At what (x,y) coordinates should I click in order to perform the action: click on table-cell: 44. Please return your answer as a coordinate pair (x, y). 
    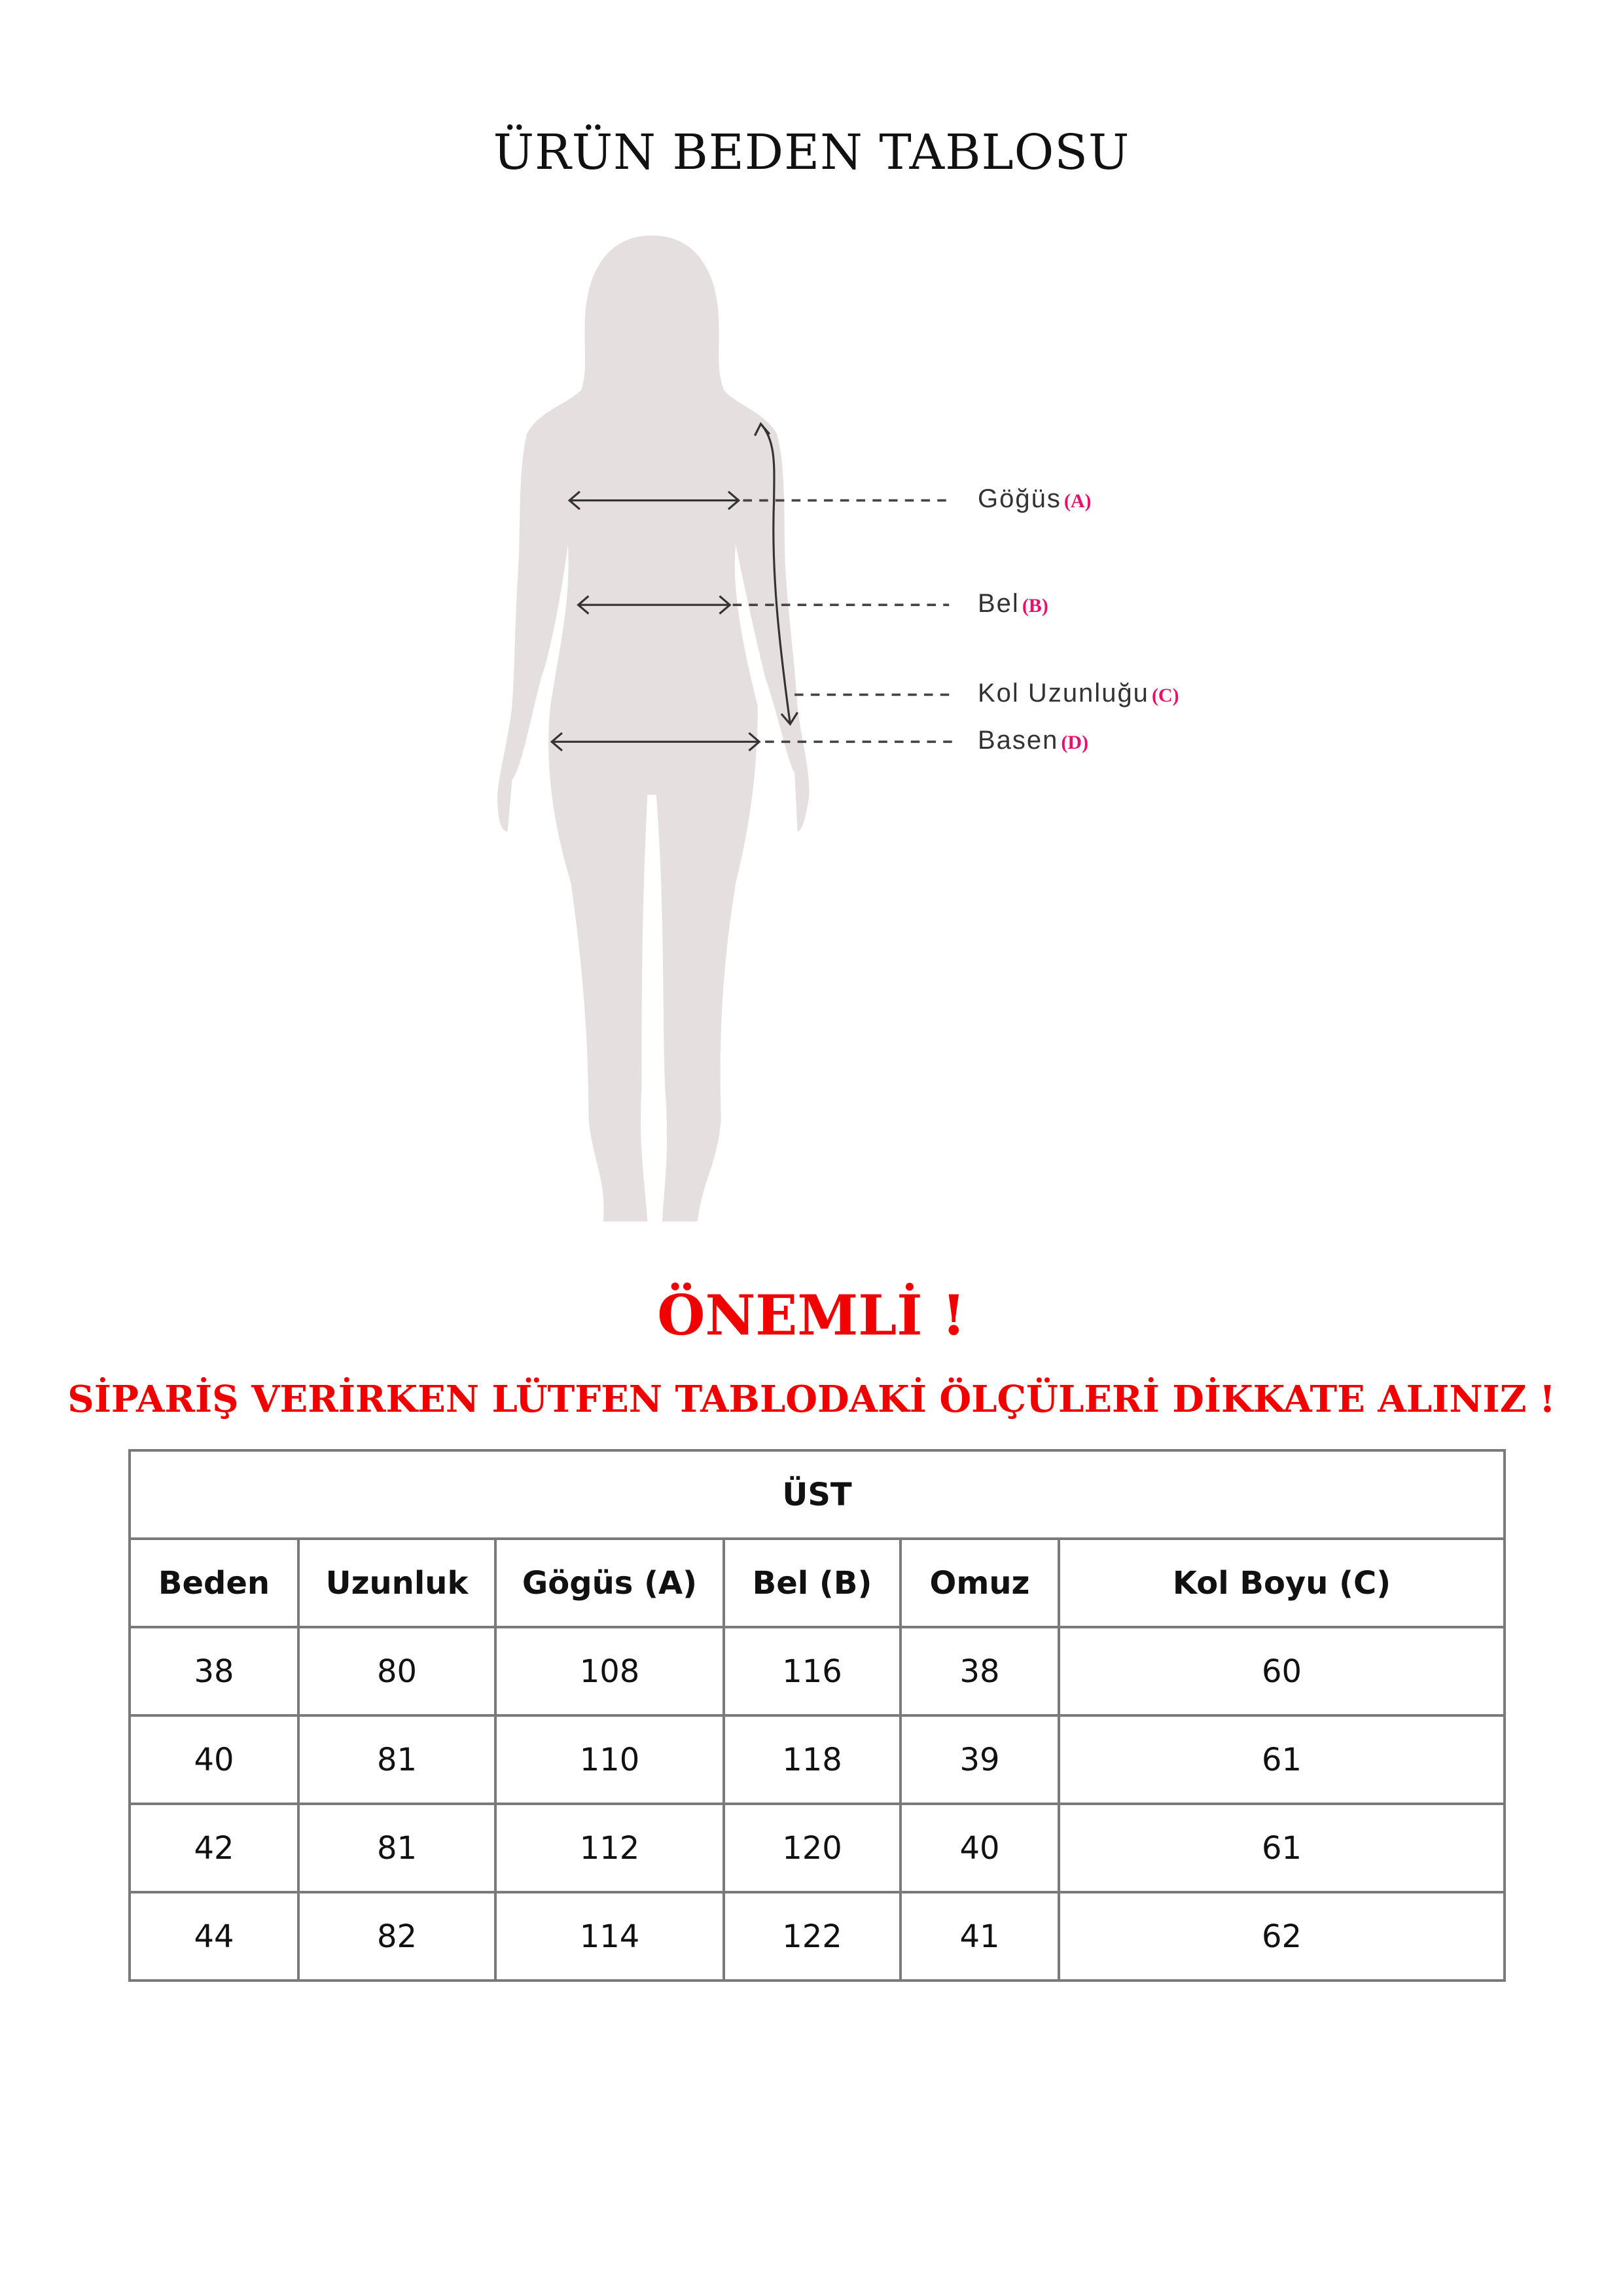
    Looking at the image, I should click on (214, 1936).